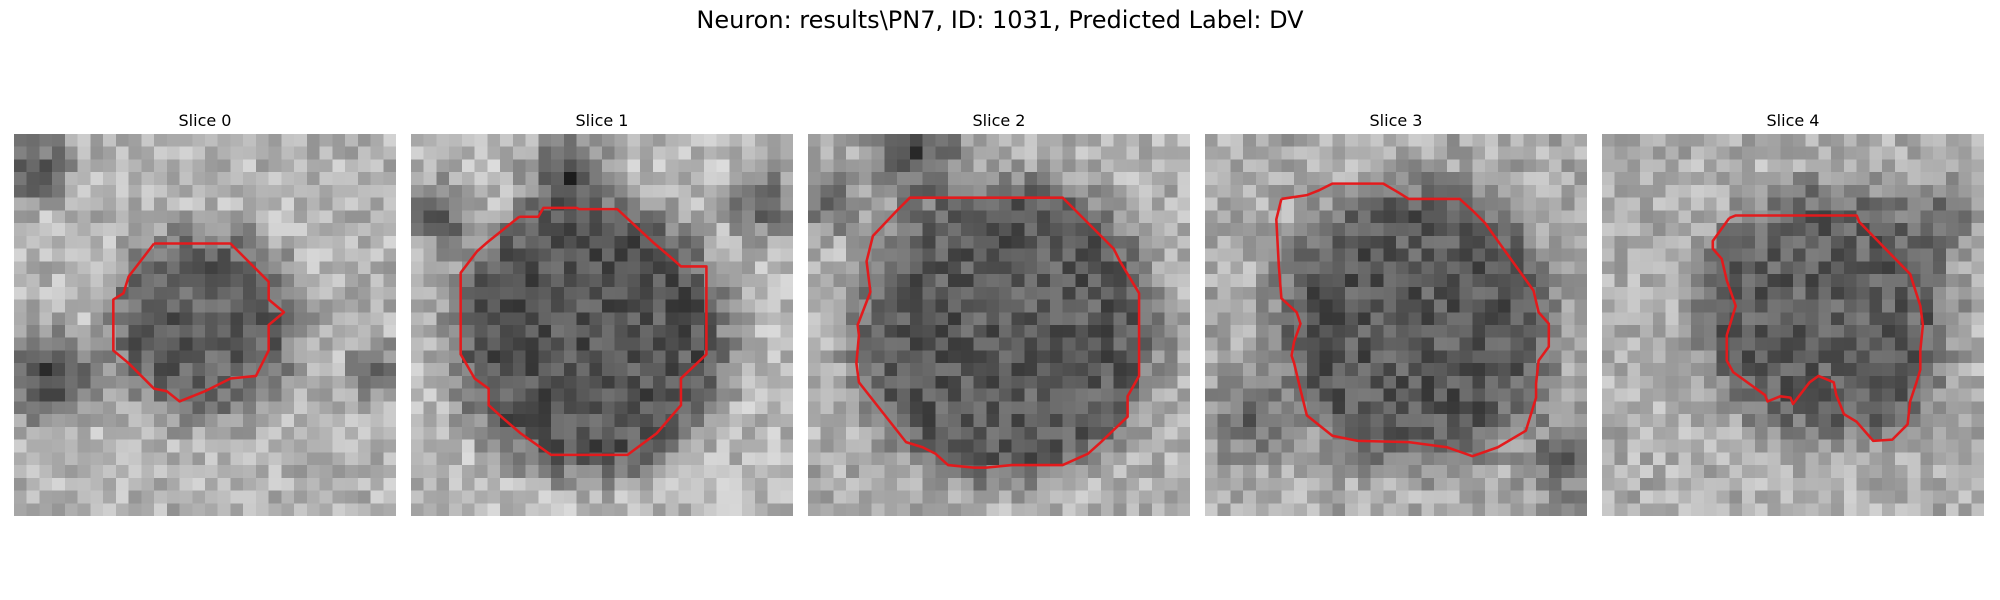  Describe the element at coordinates (999, 120) in the screenshot. I see `slice-title-2: Slice 2` at that location.